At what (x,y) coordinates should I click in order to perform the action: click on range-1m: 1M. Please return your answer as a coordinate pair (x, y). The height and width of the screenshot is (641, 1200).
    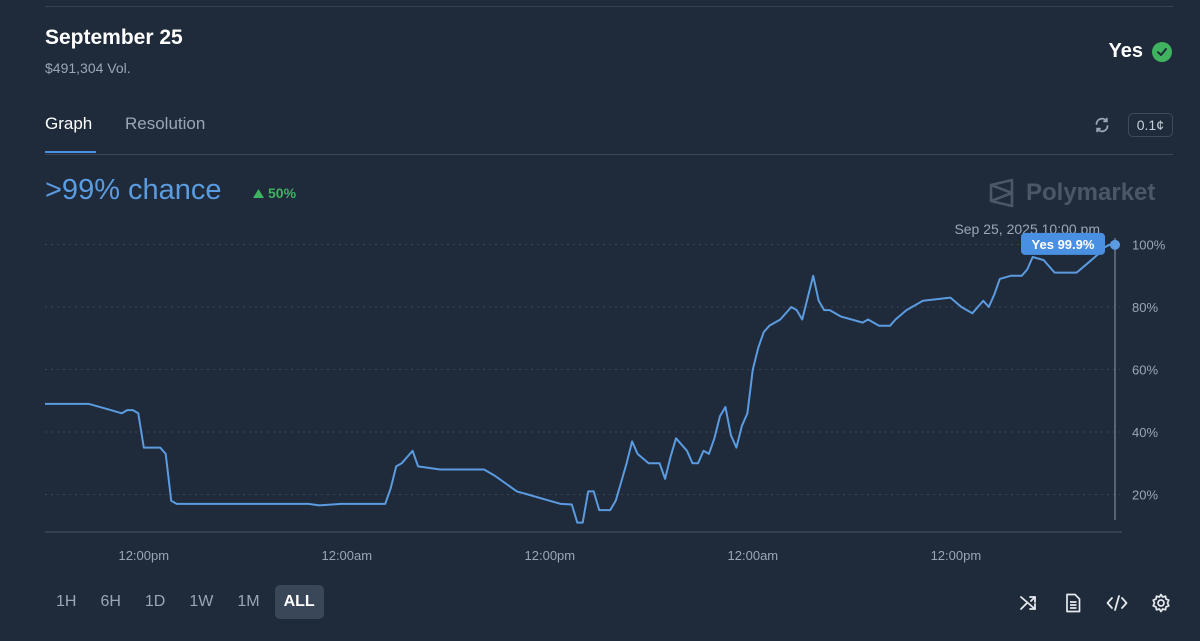
    Looking at the image, I should click on (248, 601).